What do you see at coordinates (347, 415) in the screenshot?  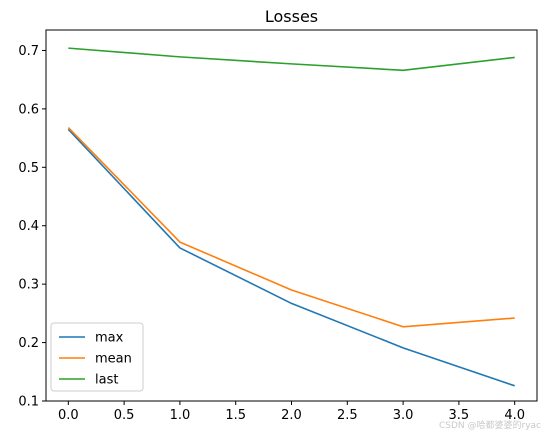 I see `x-tick-label: 2.5` at bounding box center [347, 415].